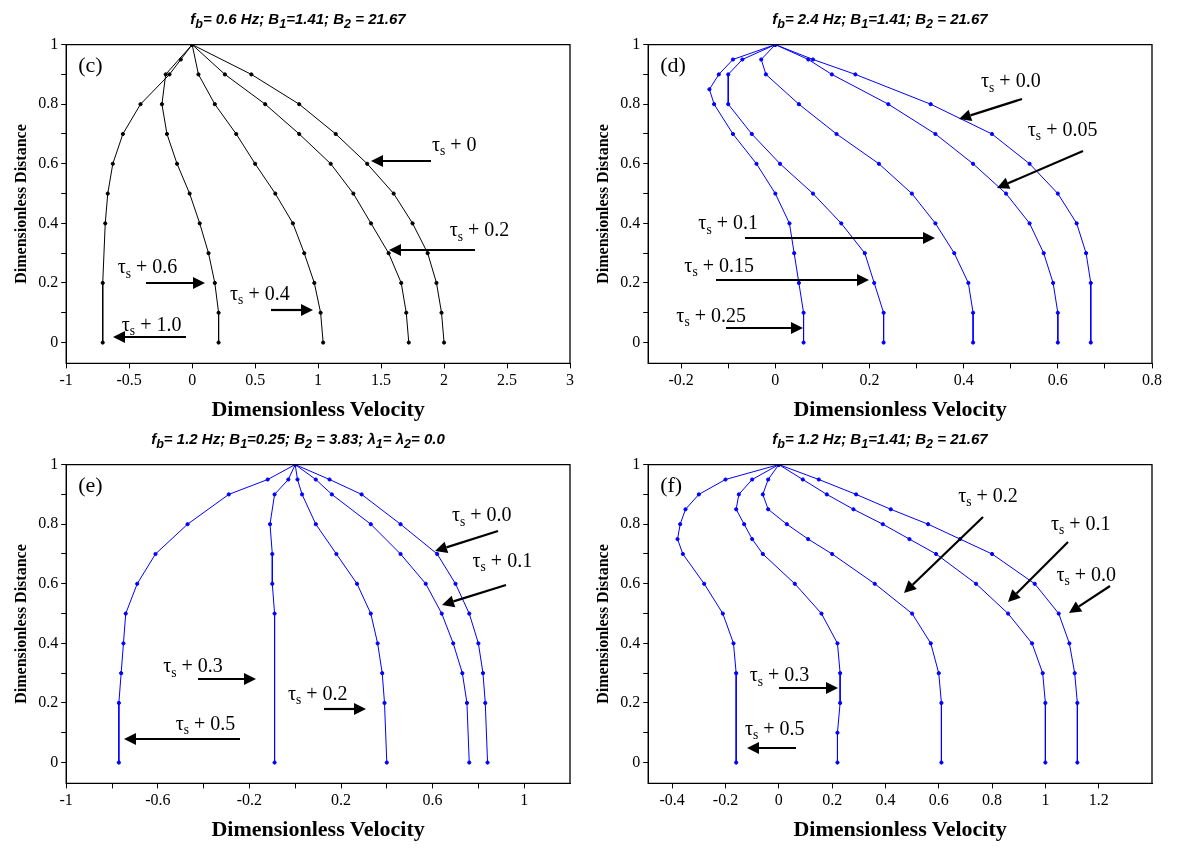 This screenshot has width=1178, height=852. I want to click on annotation: (f), so click(671, 485).